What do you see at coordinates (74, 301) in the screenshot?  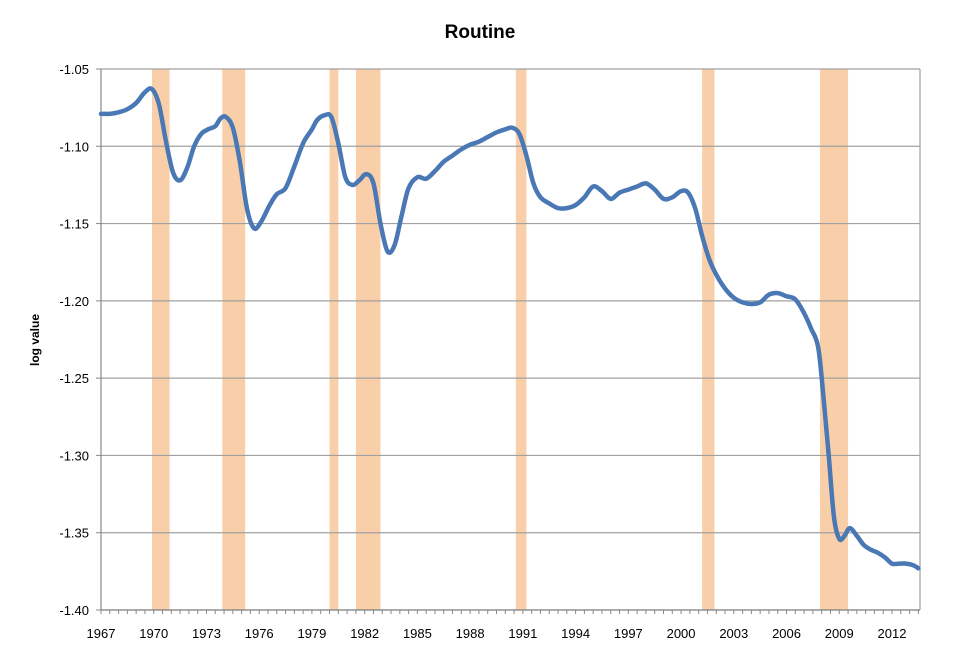 I see `y-tick-label: -1.20` at bounding box center [74, 301].